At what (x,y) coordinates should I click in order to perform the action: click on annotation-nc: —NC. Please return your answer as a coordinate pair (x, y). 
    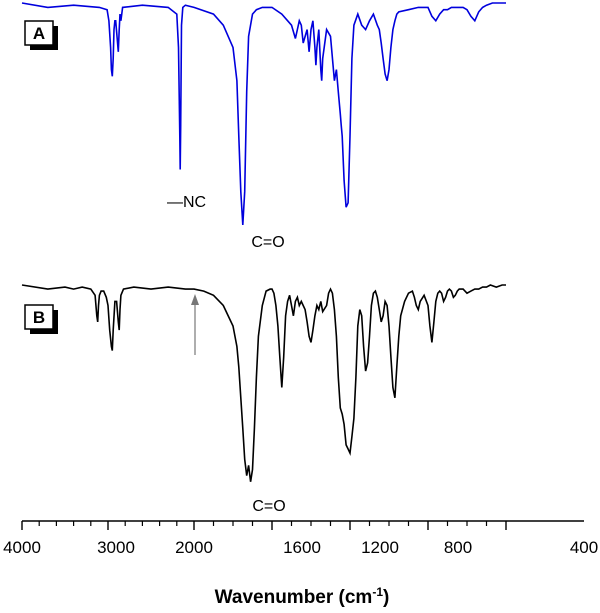
    Looking at the image, I should click on (186, 202).